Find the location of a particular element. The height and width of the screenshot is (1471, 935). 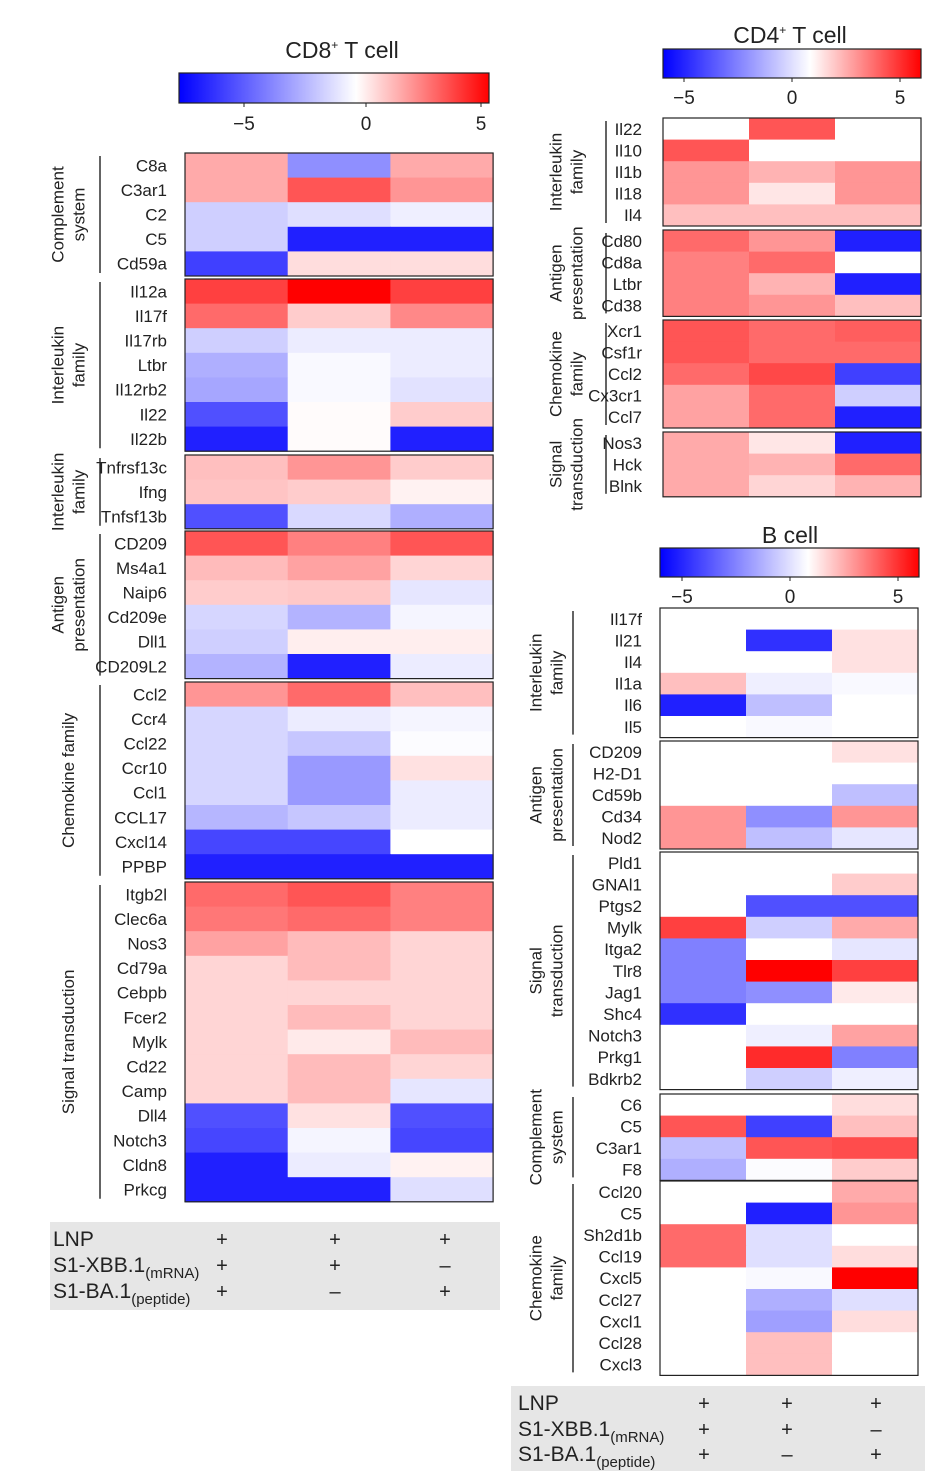

category-label-line: Signal is located at coordinates (536, 970).